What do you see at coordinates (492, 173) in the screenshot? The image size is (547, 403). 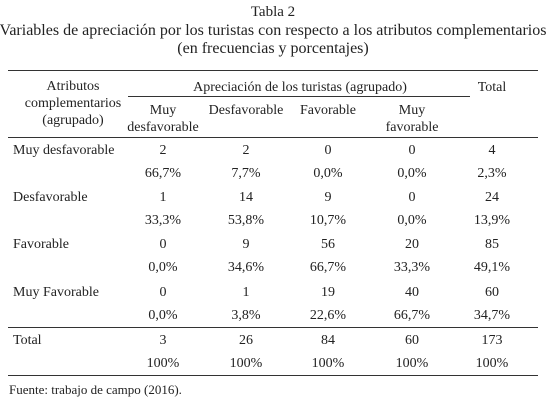 I see `percent-cell: 2,3%` at bounding box center [492, 173].